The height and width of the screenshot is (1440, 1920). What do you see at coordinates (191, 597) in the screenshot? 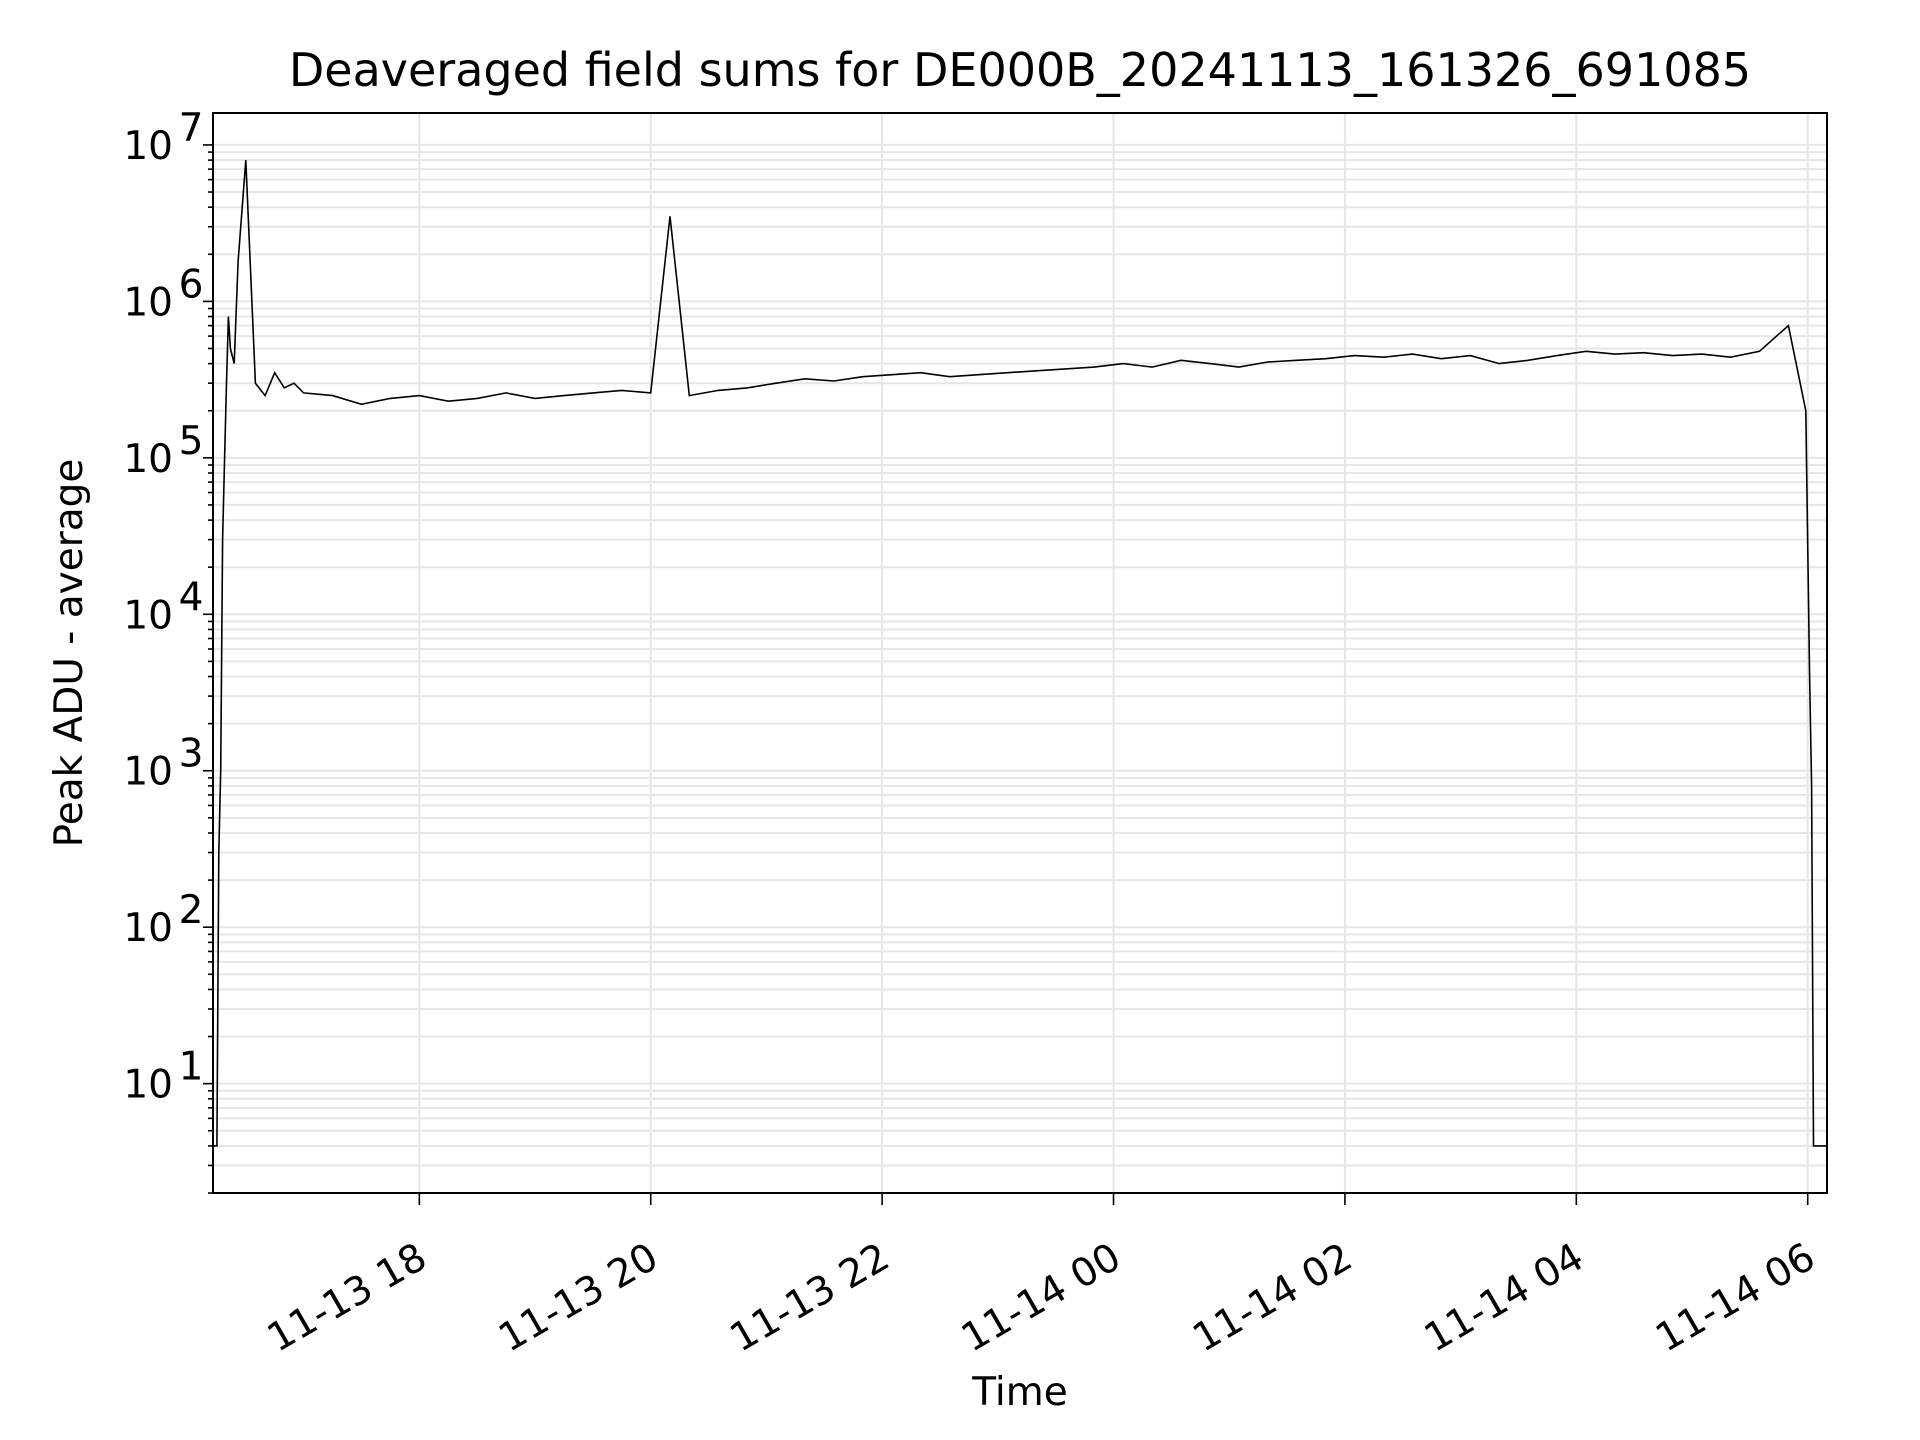
I see `y-tick-label-exponent: 4` at bounding box center [191, 597].